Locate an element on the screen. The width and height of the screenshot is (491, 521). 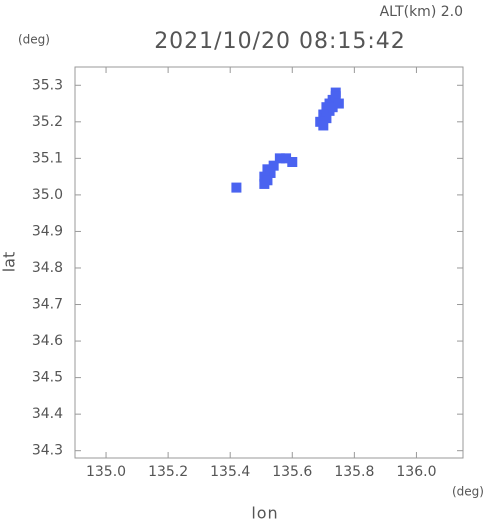
y-tick-label: 35.3 is located at coordinates (47, 85).